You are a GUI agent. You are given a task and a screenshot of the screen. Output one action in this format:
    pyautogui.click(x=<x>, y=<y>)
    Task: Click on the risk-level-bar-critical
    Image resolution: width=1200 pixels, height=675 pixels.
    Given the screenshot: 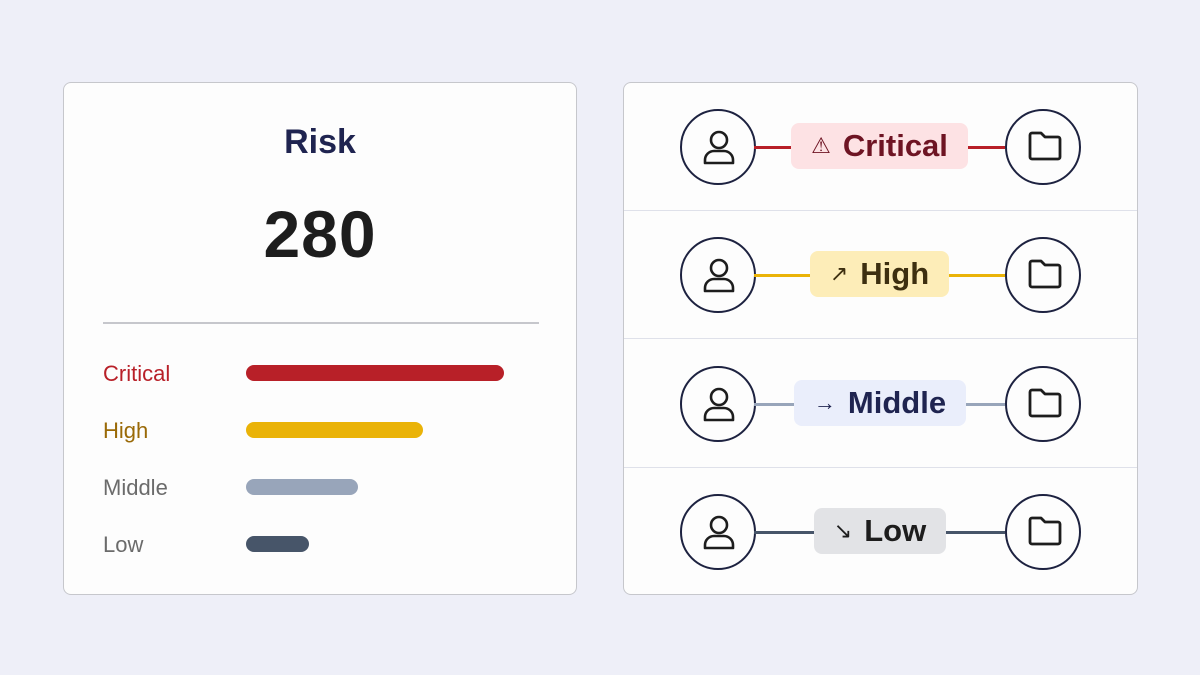 What is the action you would take?
    pyautogui.click(x=375, y=373)
    